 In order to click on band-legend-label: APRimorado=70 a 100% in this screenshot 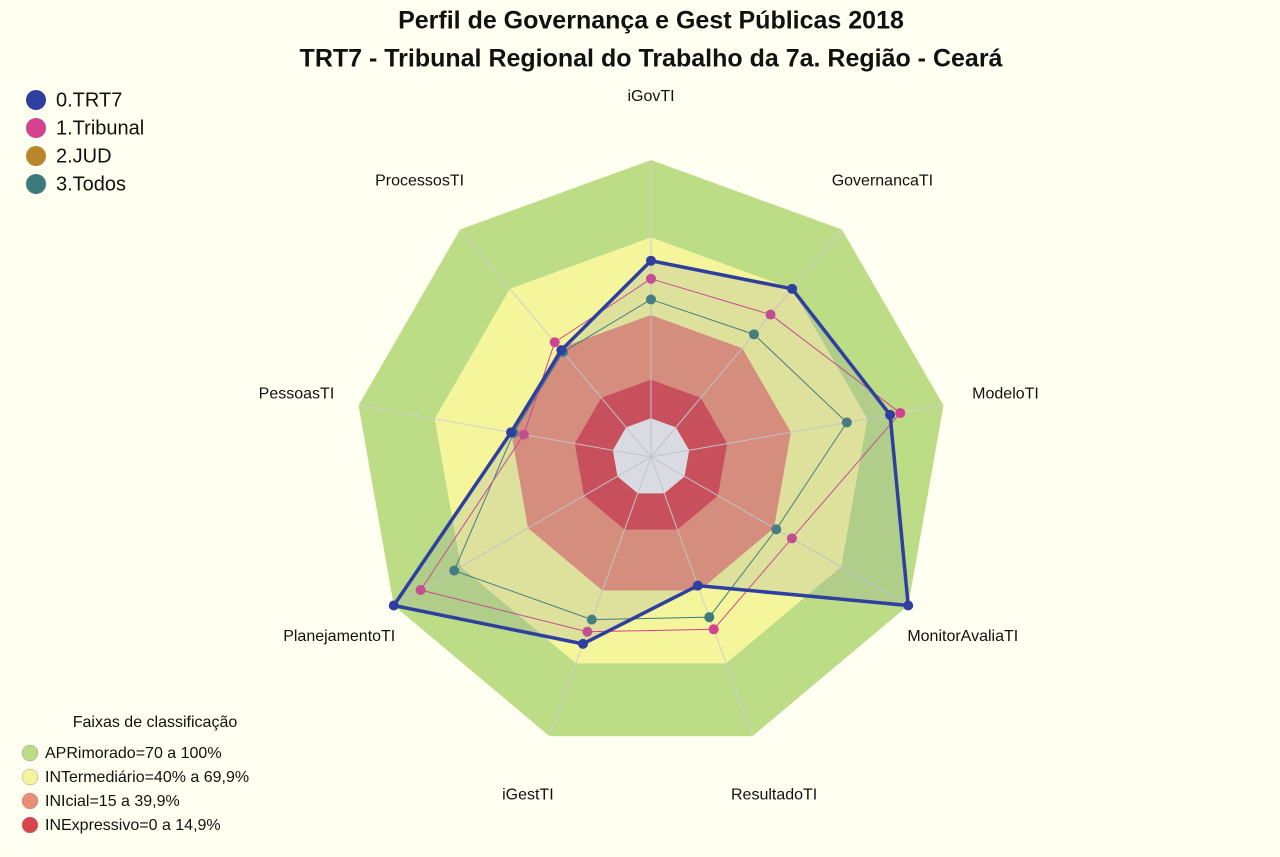, I will do `click(133, 753)`.